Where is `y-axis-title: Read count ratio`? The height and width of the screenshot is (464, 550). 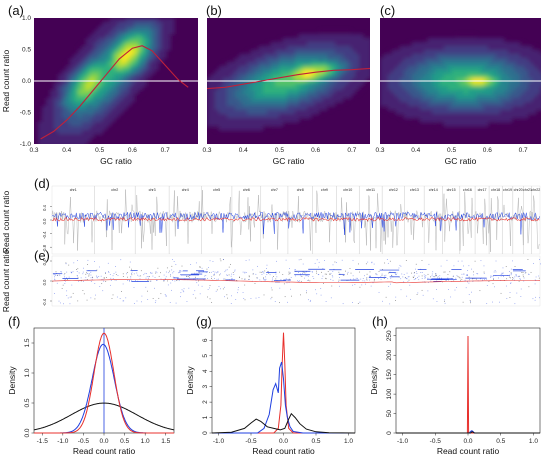
y-axis-title: Read count ratio is located at coordinates (6, 281).